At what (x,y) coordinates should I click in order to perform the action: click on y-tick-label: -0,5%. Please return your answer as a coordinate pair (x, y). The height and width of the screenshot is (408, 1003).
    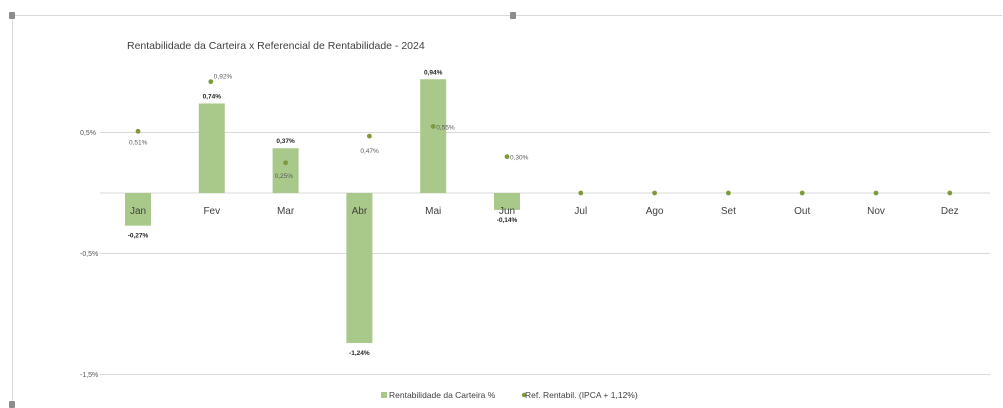
    Looking at the image, I should click on (89, 254).